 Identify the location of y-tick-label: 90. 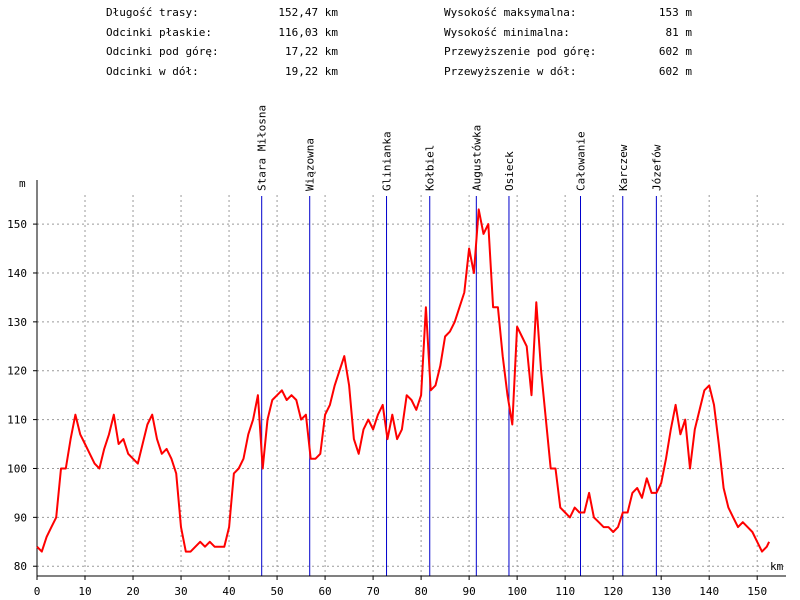
(20, 517).